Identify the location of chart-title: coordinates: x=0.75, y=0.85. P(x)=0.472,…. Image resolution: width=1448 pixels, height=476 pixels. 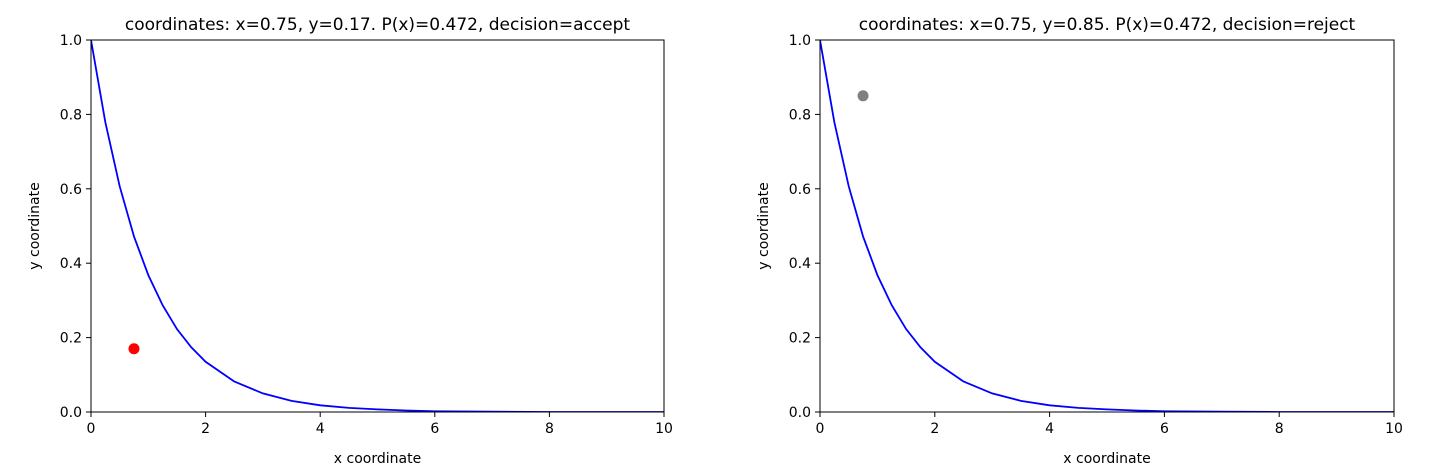
(1107, 25).